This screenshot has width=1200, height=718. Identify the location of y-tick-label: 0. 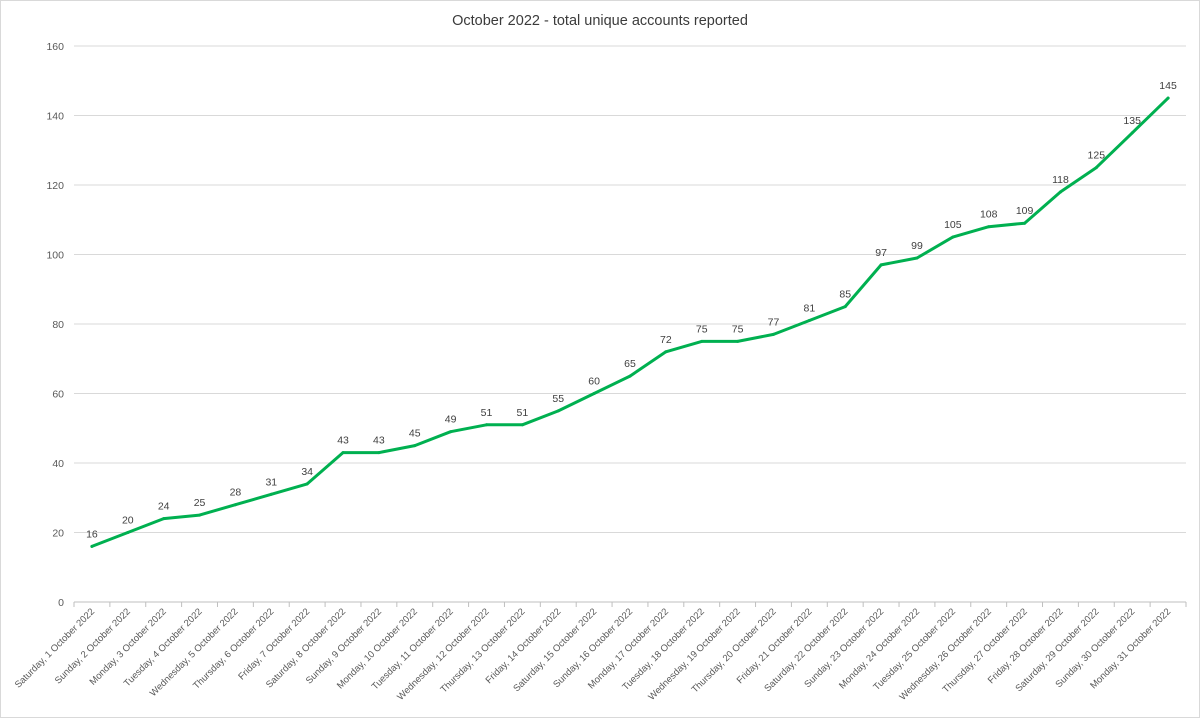
(61, 603).